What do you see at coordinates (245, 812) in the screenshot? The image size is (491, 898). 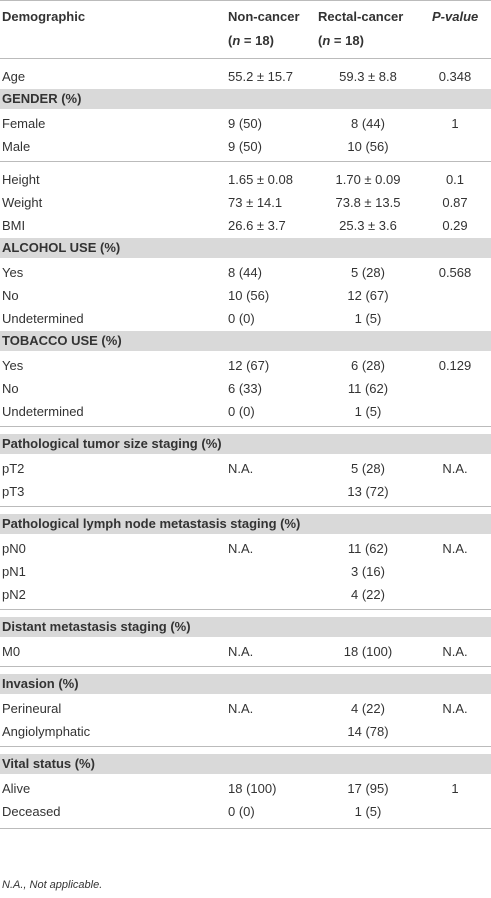 I see `data-row: Deceased 0 (0) 1 (5)` at bounding box center [245, 812].